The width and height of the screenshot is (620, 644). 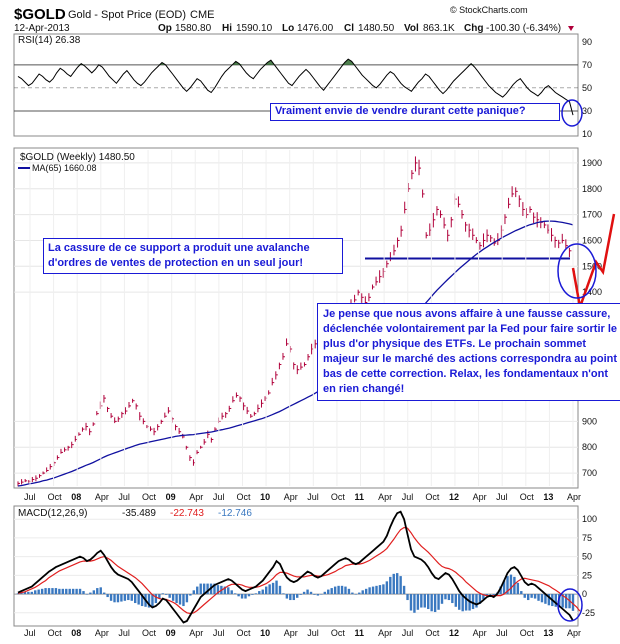 I want to click on hi-label: Hi, so click(x=227, y=28).